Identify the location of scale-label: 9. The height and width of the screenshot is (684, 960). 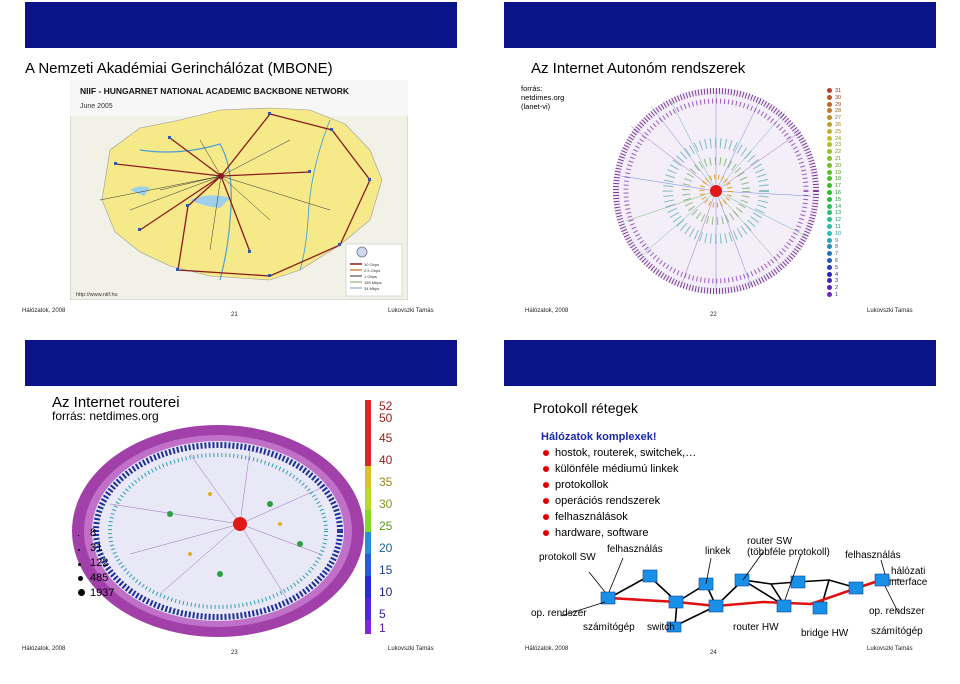
(837, 240).